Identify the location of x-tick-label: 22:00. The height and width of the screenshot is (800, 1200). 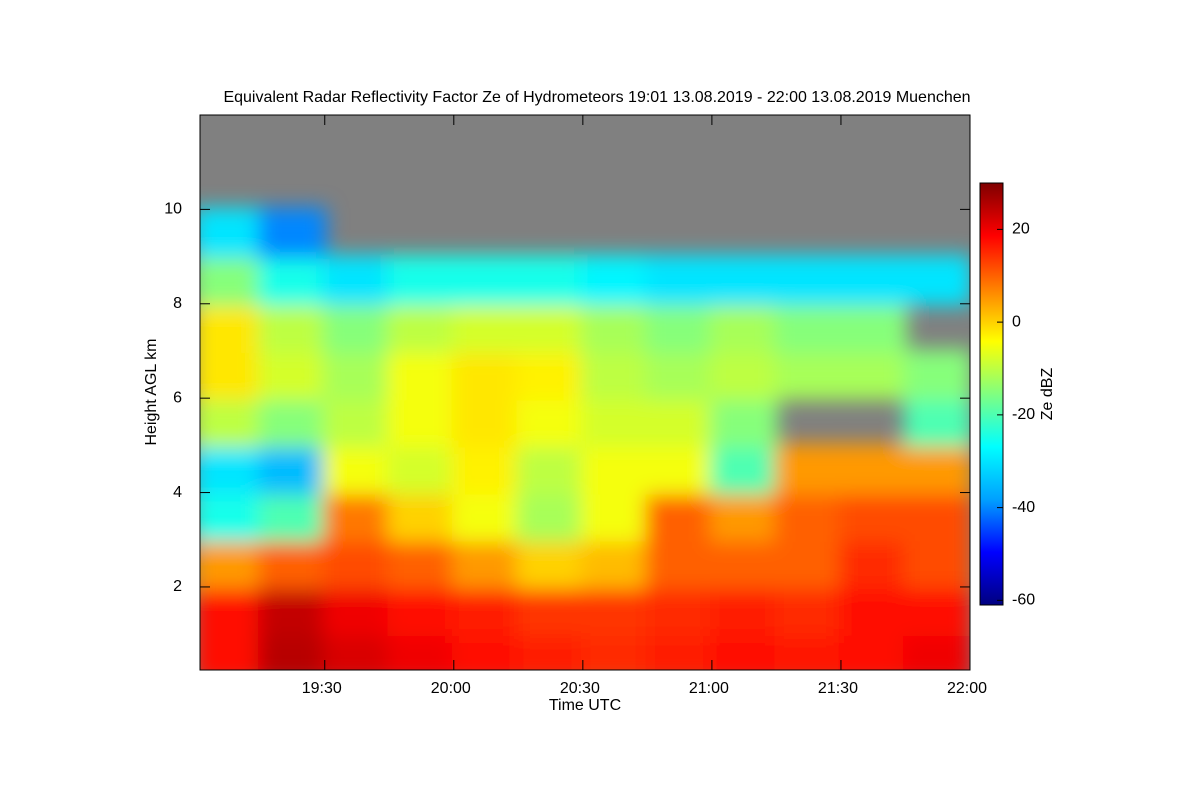
(967, 688).